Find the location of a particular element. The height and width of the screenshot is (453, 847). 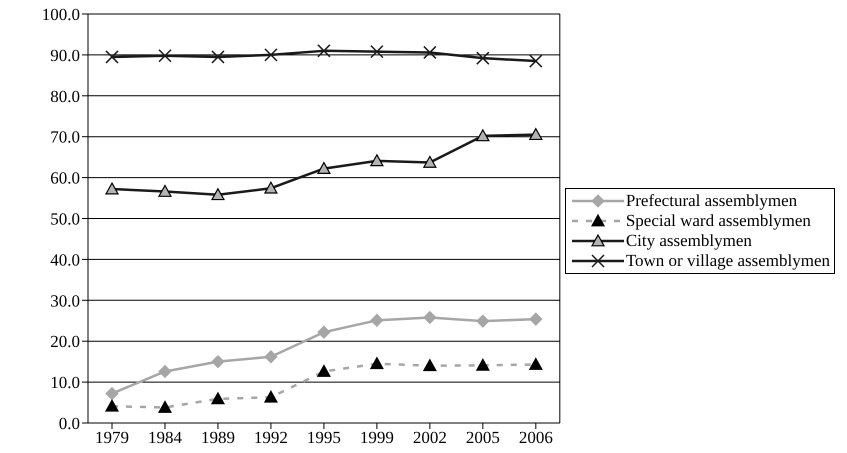

legend-label: Town or village assemblymen is located at coordinates (728, 260).